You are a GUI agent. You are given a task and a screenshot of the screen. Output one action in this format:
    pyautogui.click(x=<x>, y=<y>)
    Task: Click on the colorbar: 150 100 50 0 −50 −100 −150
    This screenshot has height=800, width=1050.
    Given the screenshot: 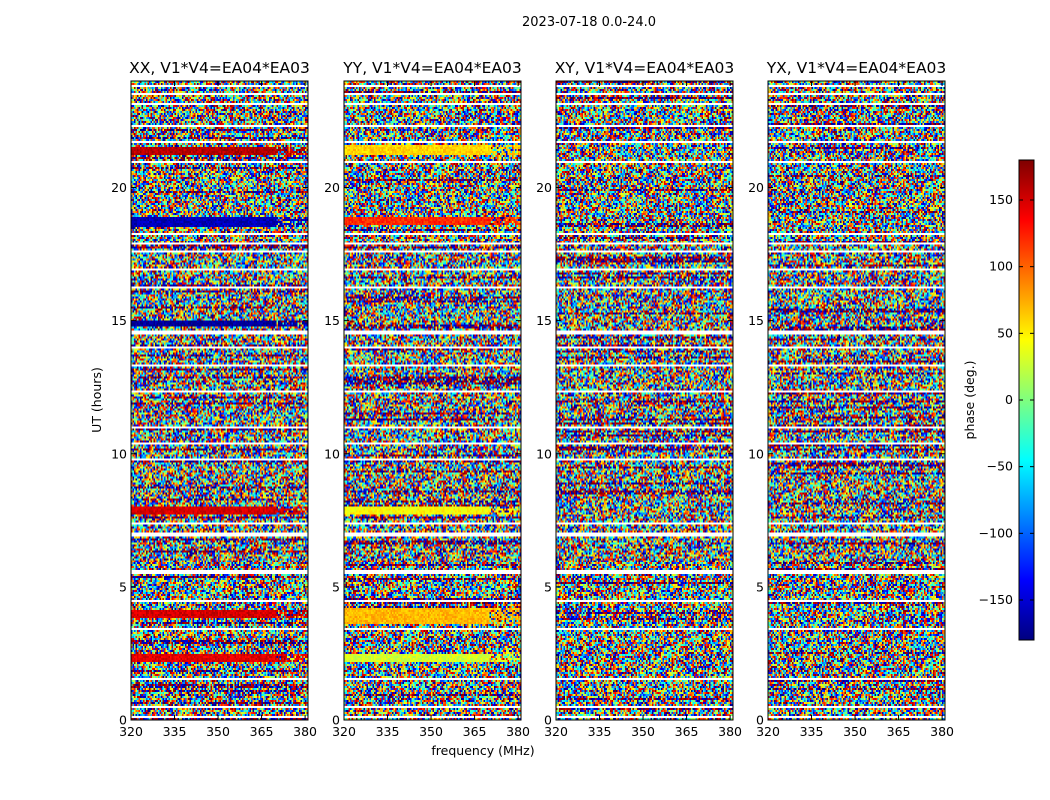 What is the action you would take?
    pyautogui.click(x=1007, y=400)
    